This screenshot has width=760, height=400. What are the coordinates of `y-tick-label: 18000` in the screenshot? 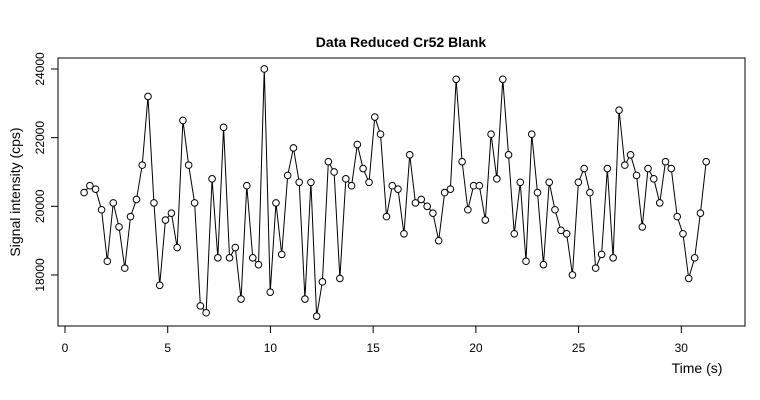 It's located at (40, 275).